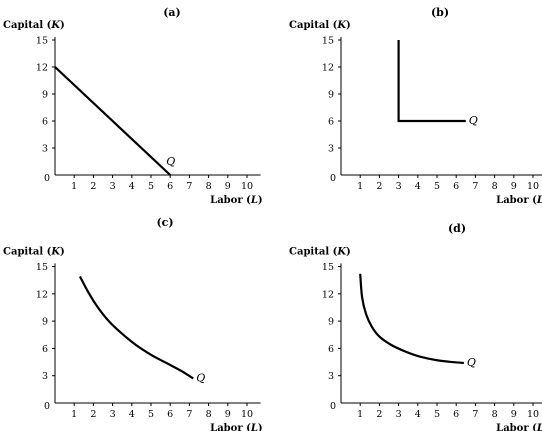 The height and width of the screenshot is (431, 542). I want to click on x-tick-label-b: 4, so click(418, 186).